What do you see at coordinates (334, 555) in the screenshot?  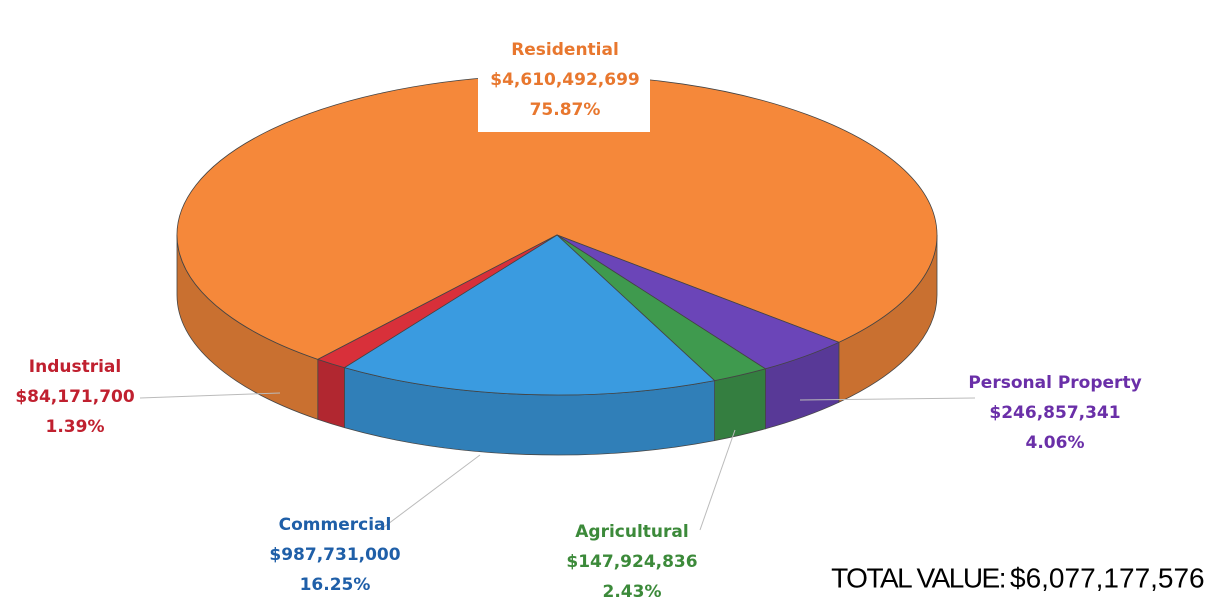 I see `slice-label: $987,731,000` at bounding box center [334, 555].